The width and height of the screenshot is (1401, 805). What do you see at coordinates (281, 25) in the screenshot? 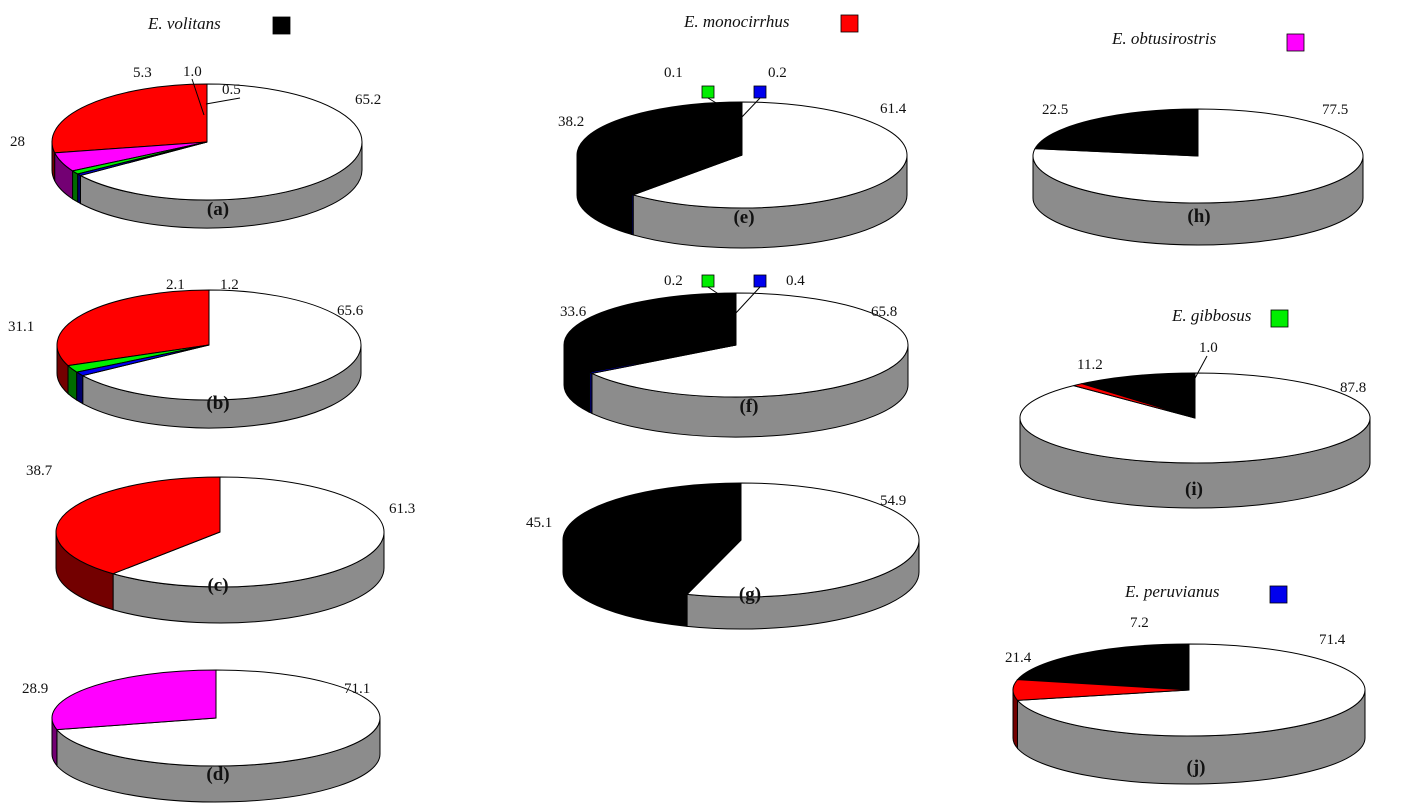
I see `legend-square-volitans` at bounding box center [281, 25].